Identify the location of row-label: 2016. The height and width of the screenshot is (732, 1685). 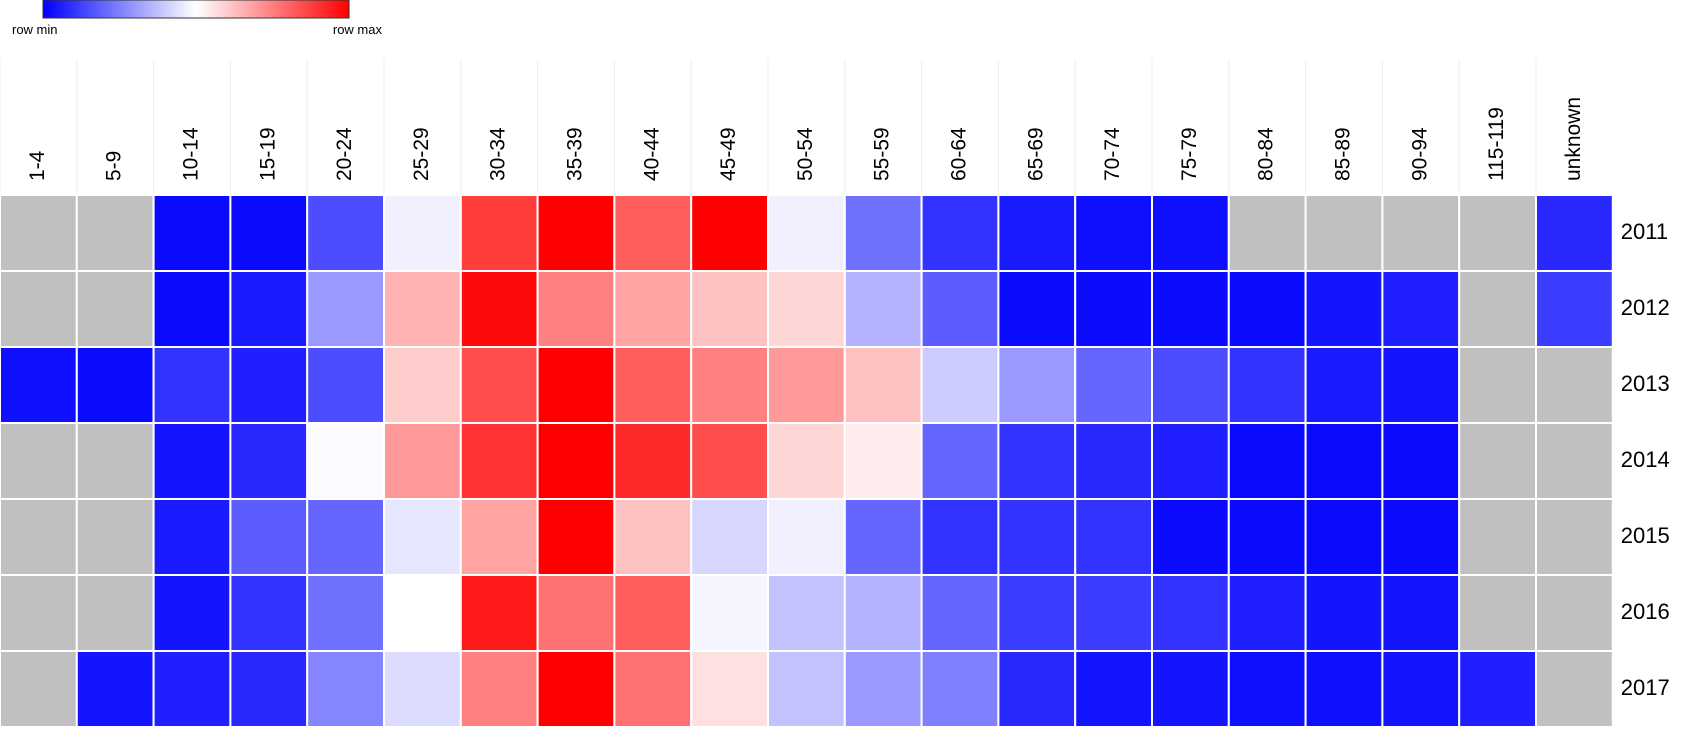
(1645, 611).